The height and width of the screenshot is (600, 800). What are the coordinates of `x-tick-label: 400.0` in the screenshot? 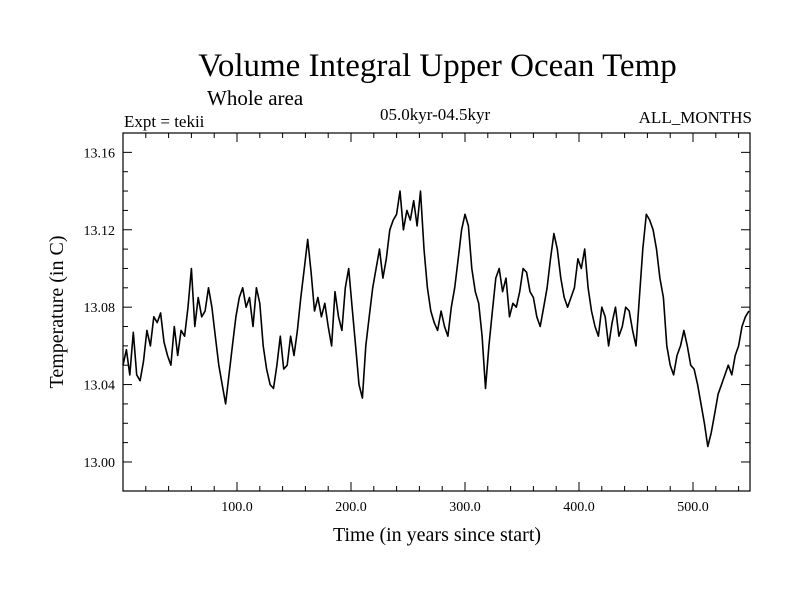 It's located at (579, 507).